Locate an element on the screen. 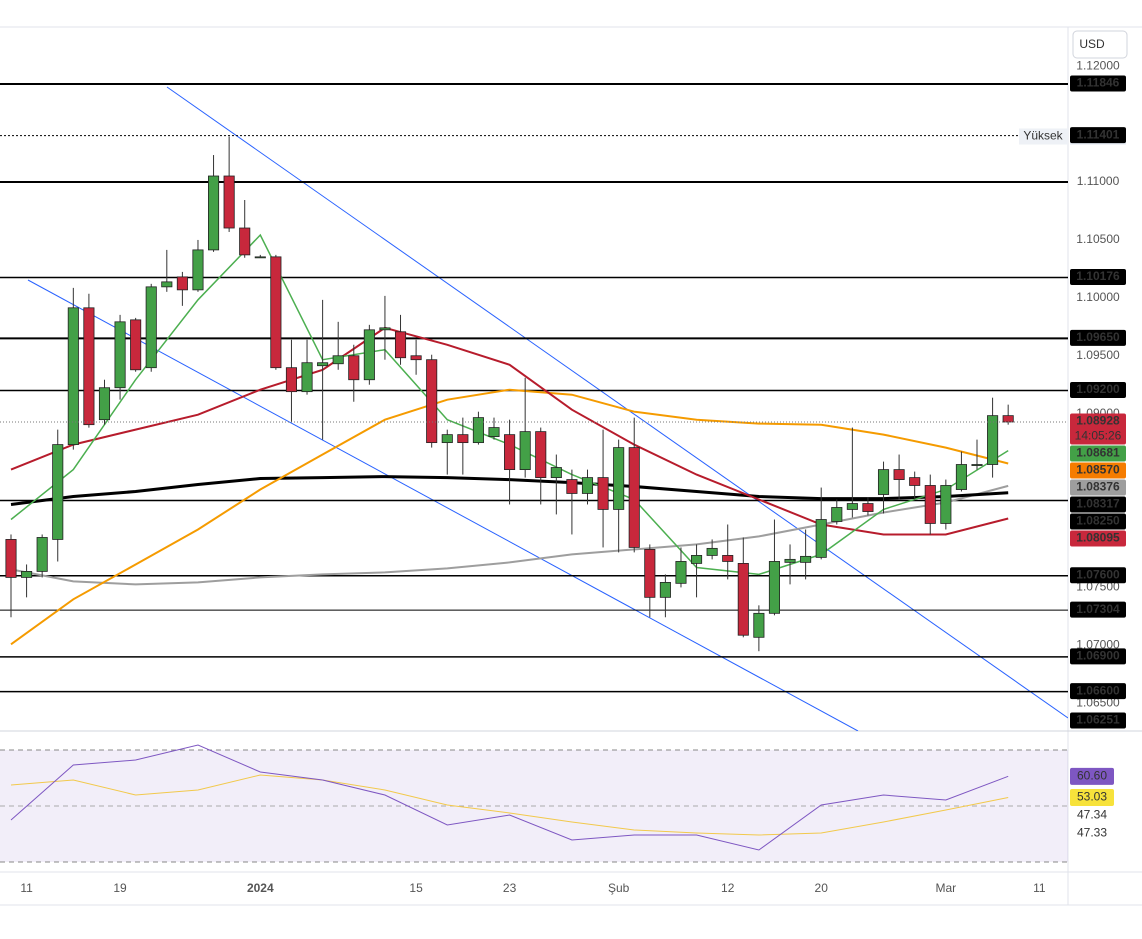 The height and width of the screenshot is (939, 1142). y-tick-label: 1.12000 is located at coordinates (1098, 65).